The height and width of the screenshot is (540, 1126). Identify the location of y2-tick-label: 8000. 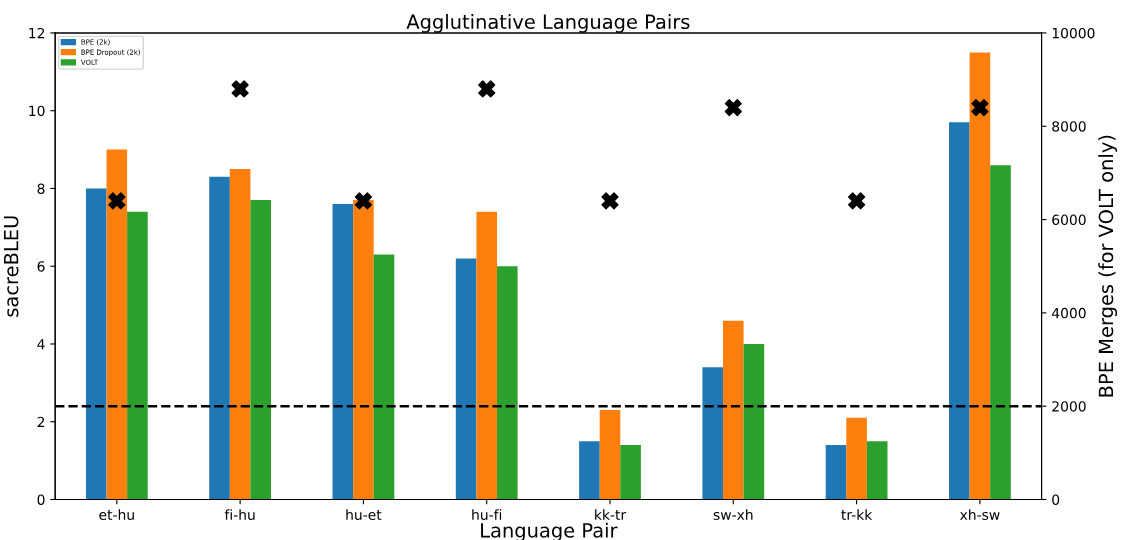
(1069, 126).